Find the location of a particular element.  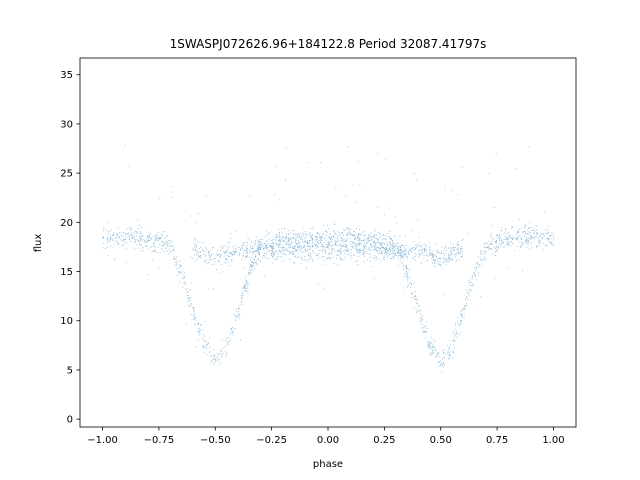

y-axis: 0 5 10 15 20 25 30 35 is located at coordinates (70, 248).